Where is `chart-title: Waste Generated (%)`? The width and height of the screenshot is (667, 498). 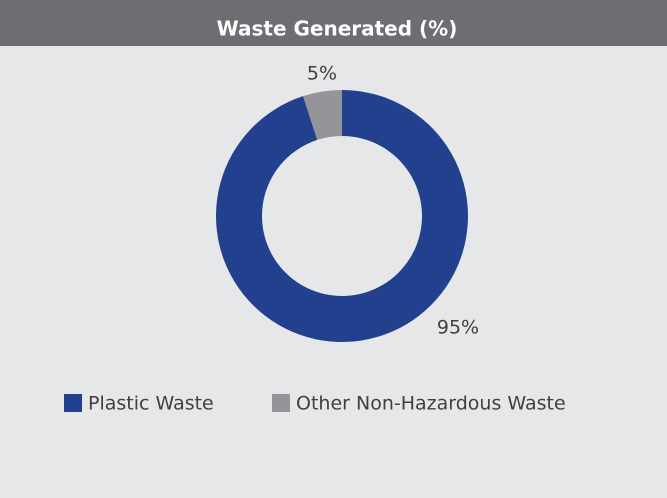
chart-title: Waste Generated (%) is located at coordinates (337, 29).